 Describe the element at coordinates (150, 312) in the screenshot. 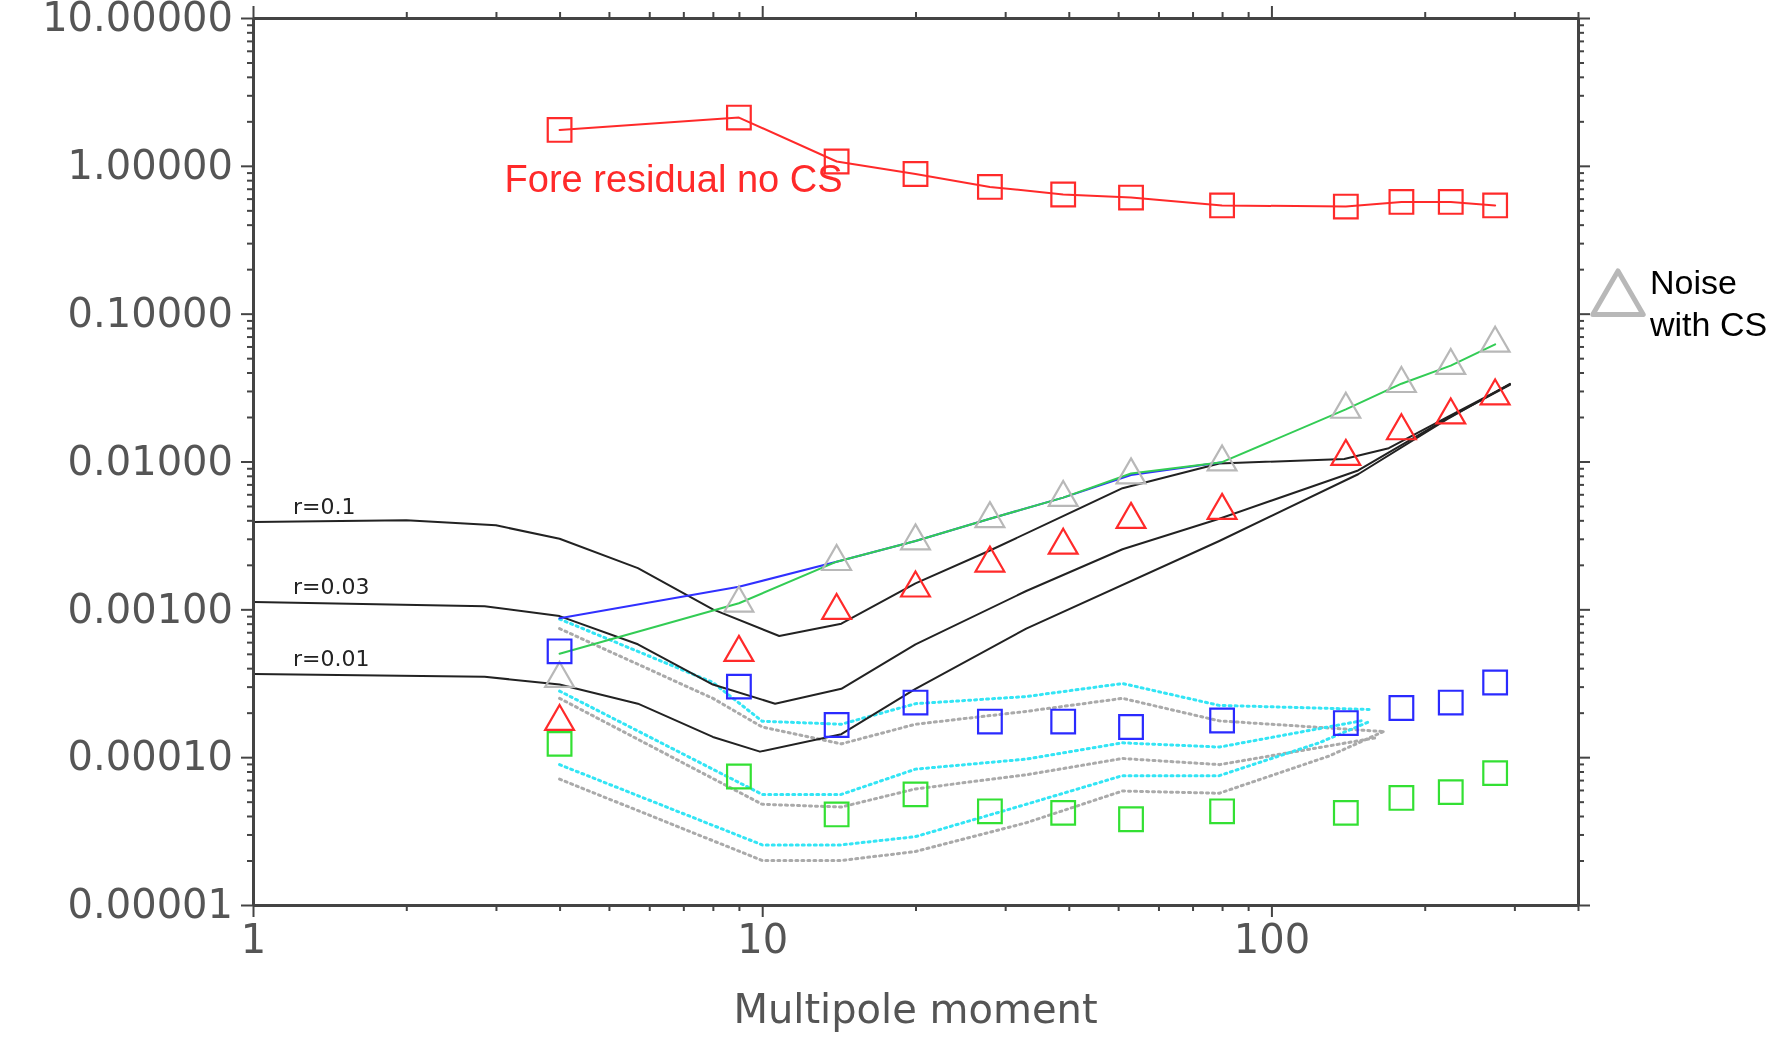

I see `y-tick-label: 0.10000` at that location.